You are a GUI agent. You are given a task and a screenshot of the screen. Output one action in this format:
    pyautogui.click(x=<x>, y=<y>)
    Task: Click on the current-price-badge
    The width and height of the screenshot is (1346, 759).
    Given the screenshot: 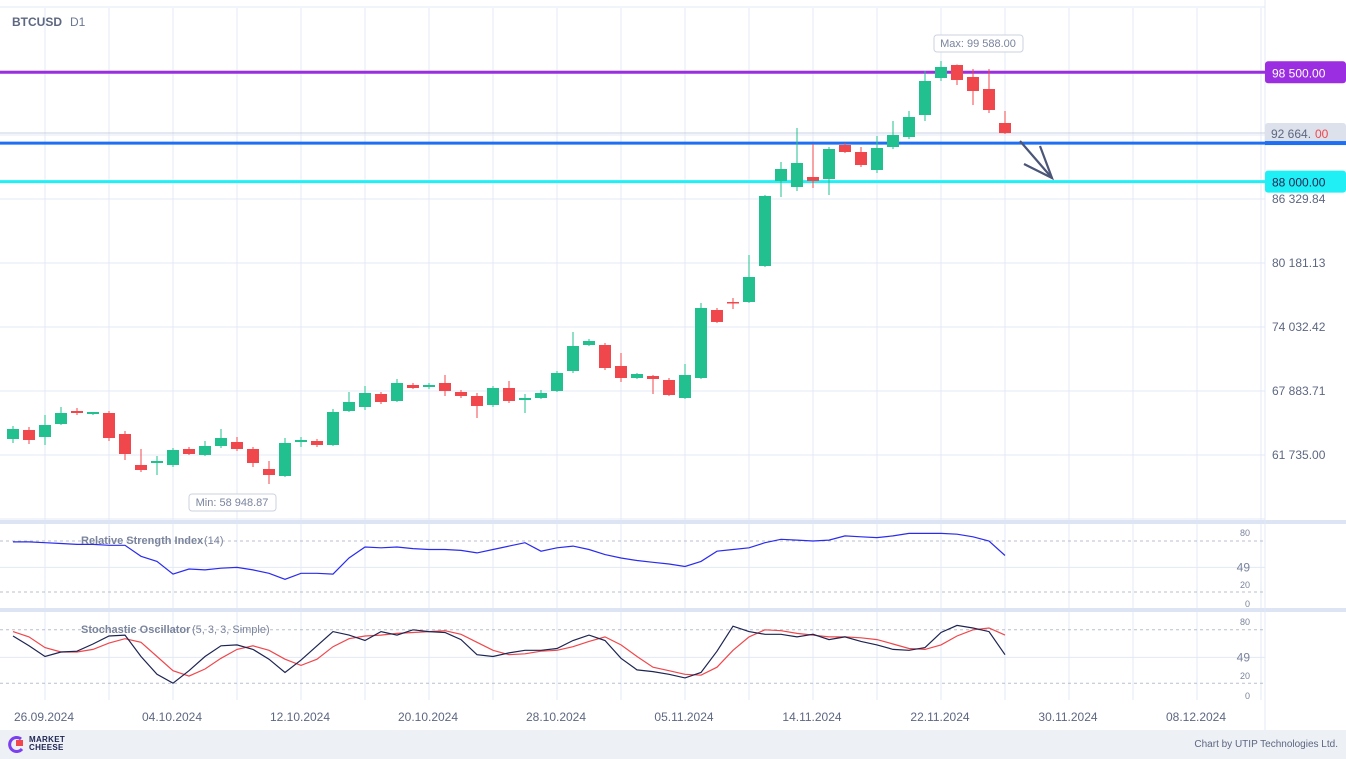 What is the action you would take?
    pyautogui.click(x=1305, y=134)
    